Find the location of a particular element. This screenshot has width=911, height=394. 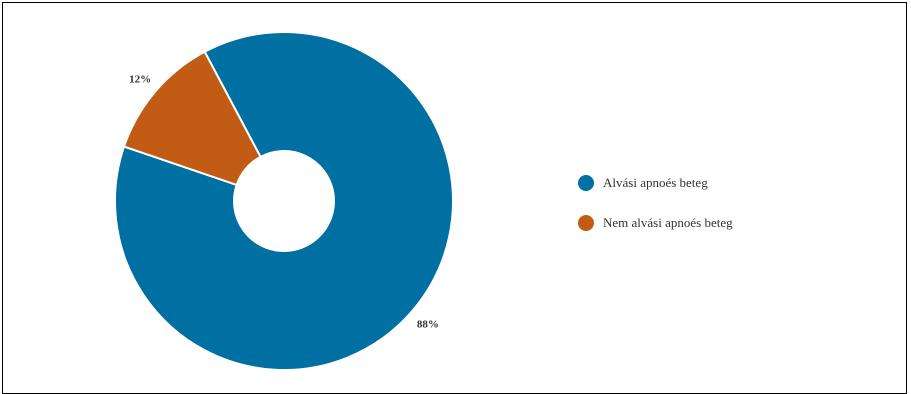

slice-label-2: 12% is located at coordinates (140, 80).